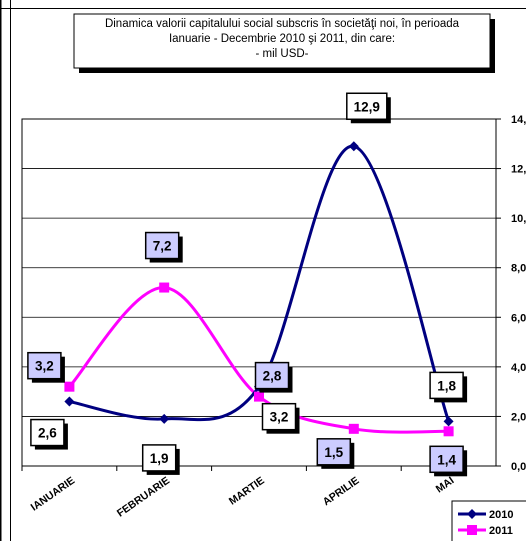 The height and width of the screenshot is (546, 526). I want to click on data-label: 1,8, so click(446, 385).